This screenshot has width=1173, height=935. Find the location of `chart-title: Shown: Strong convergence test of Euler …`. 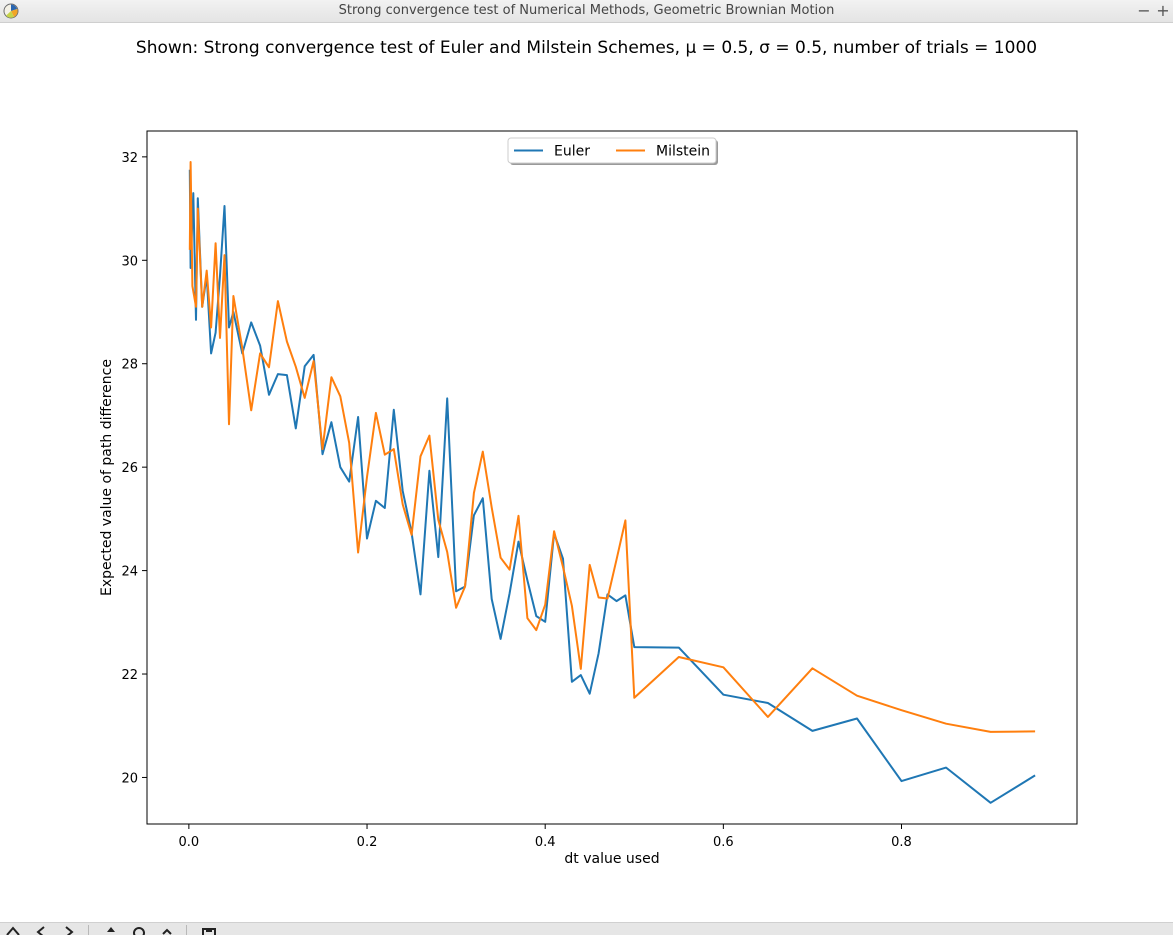

chart-title: Shown: Strong convergence test of Euler … is located at coordinates (586, 48).